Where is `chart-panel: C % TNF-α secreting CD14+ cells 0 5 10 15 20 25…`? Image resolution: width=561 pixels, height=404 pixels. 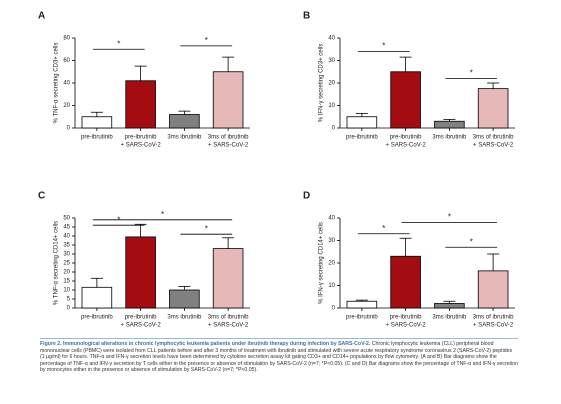
chart-panel: C % TNF-α secreting CD14+ cells 0 5 10 15 20 25… is located at coordinates (144, 260).